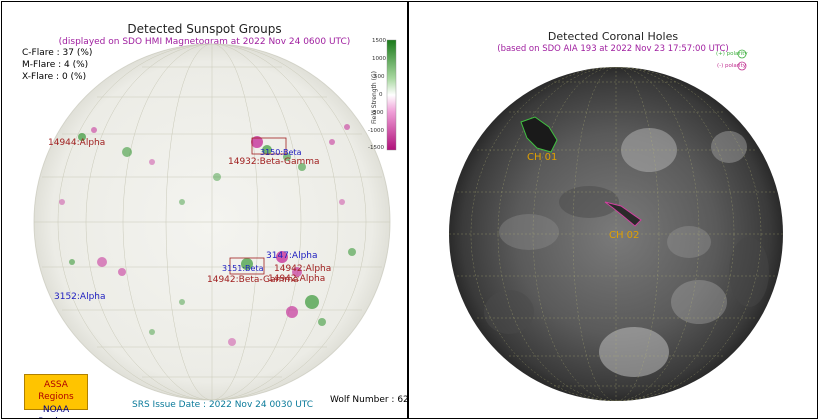  I want to click on colorbar-tick: -1500, so click(376, 148).